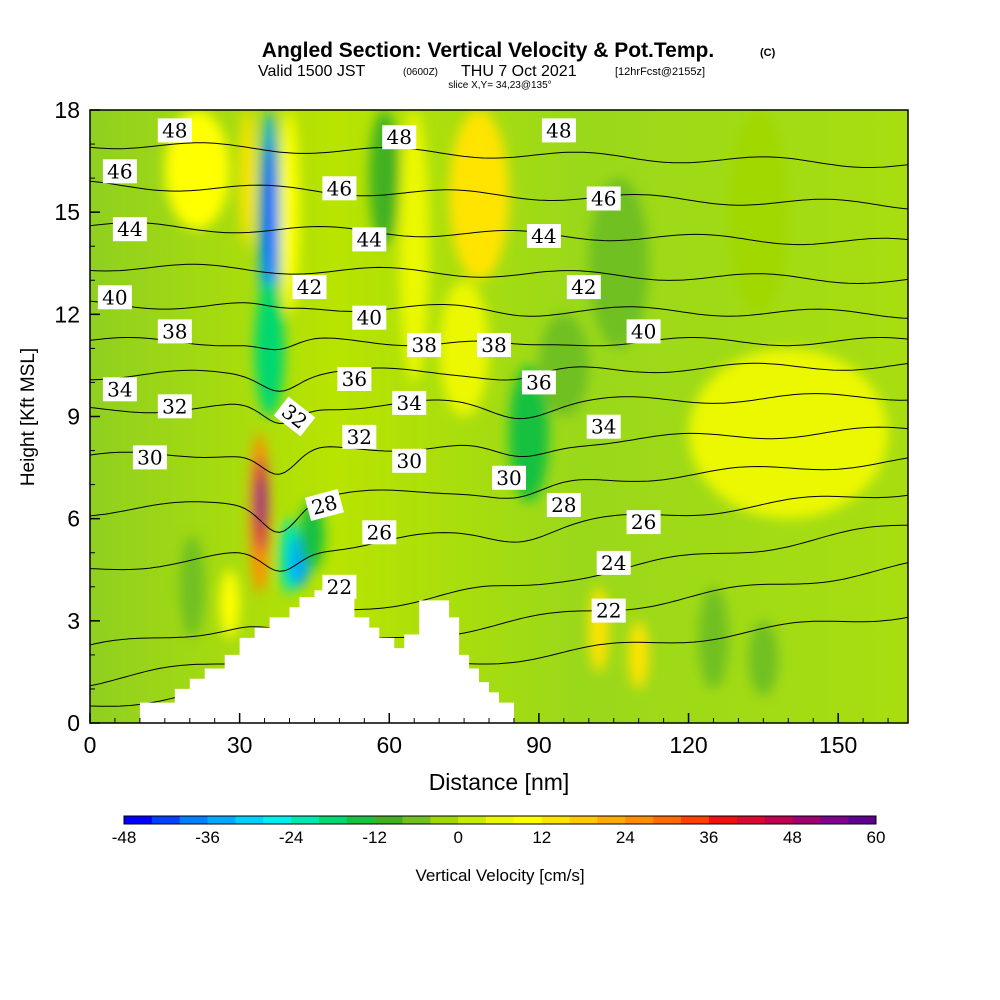 The height and width of the screenshot is (1000, 1000). I want to click on contour-label: 36, so click(538, 382).